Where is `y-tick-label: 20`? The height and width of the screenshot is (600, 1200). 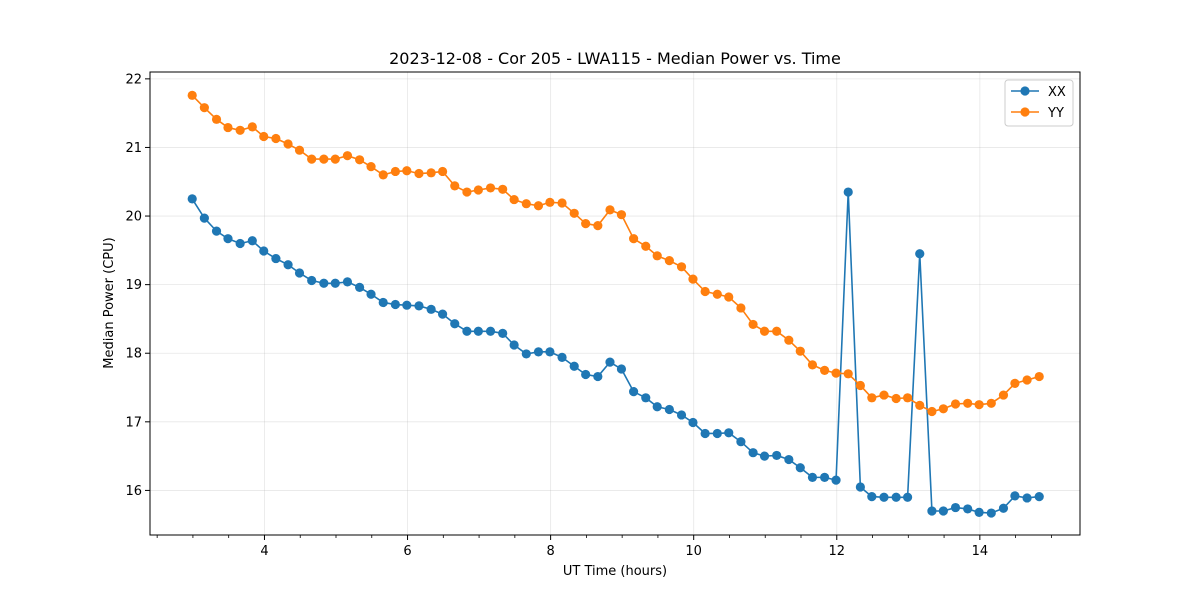
y-tick-label: 20 is located at coordinates (133, 217).